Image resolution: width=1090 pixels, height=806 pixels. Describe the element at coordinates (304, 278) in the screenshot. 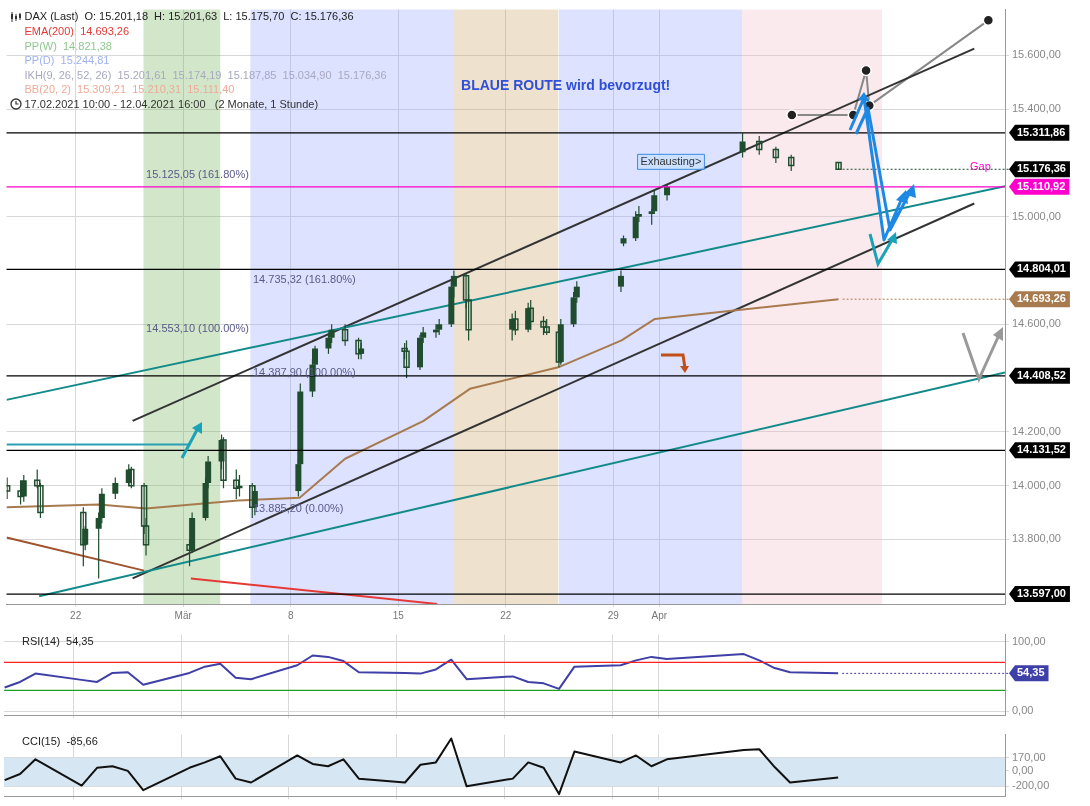

I see `annotation: 14.735,32 (161.80%)` at that location.